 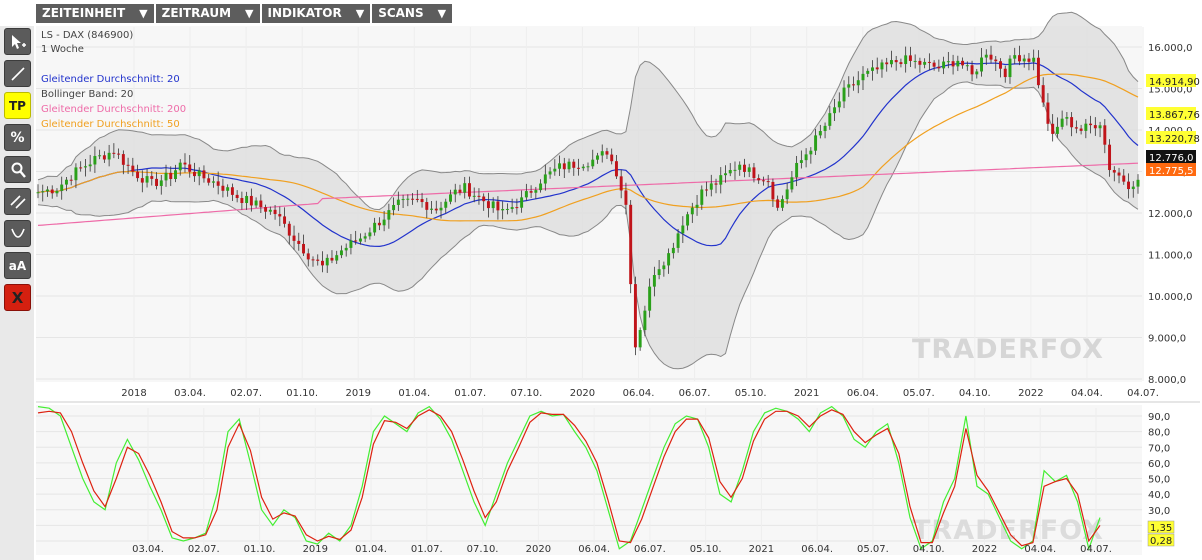 What do you see at coordinates (1171, 169) in the screenshot?
I see `price-label-bg` at bounding box center [1171, 169].